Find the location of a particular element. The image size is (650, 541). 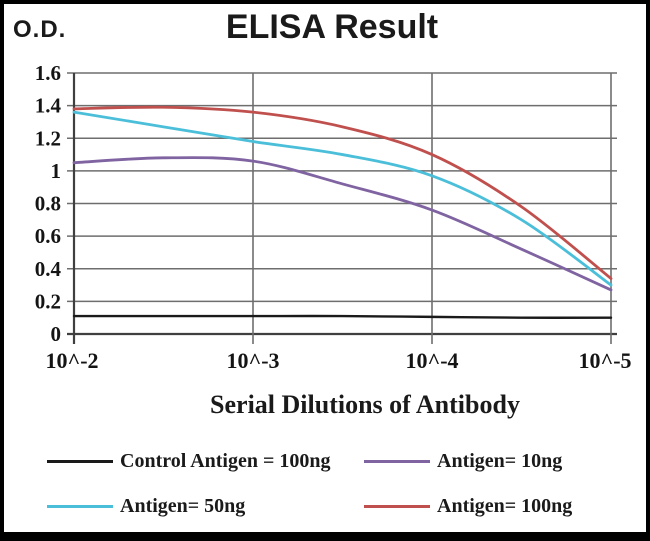

x-tick-label-10^-4: 10^-4 is located at coordinates (431, 360).